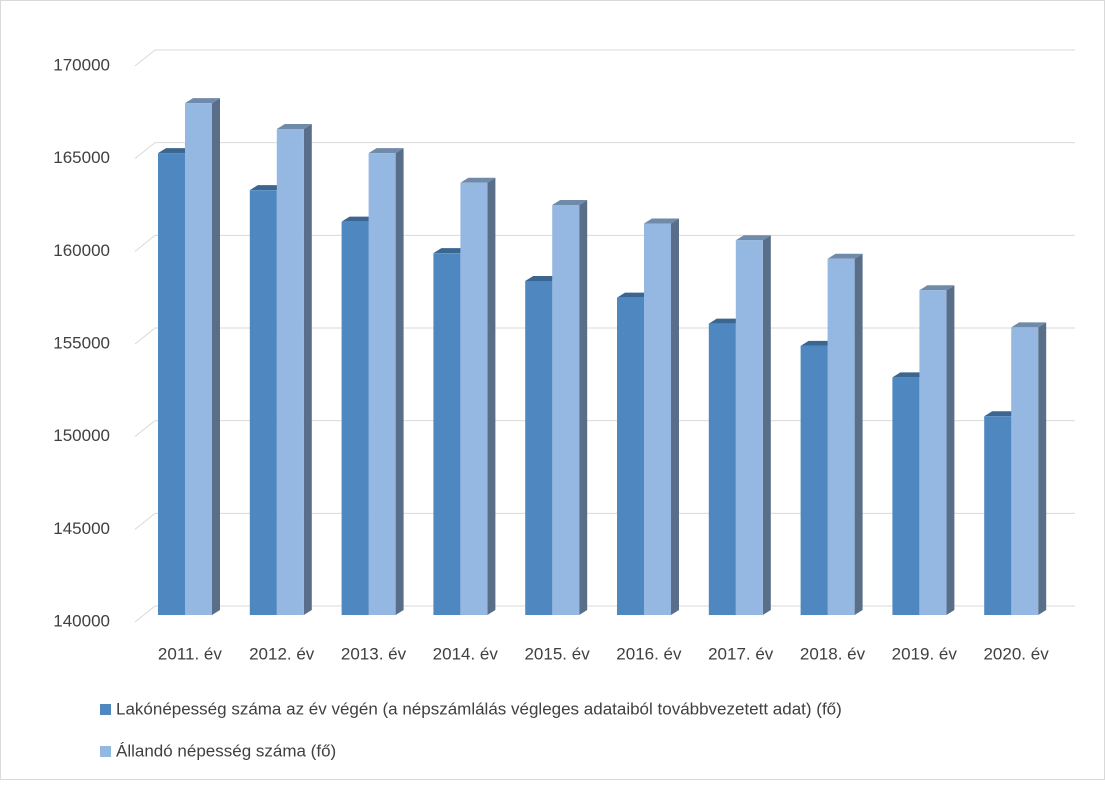 This screenshot has height=785, width=1105. I want to click on y-tick-label: 155000, so click(81, 342).